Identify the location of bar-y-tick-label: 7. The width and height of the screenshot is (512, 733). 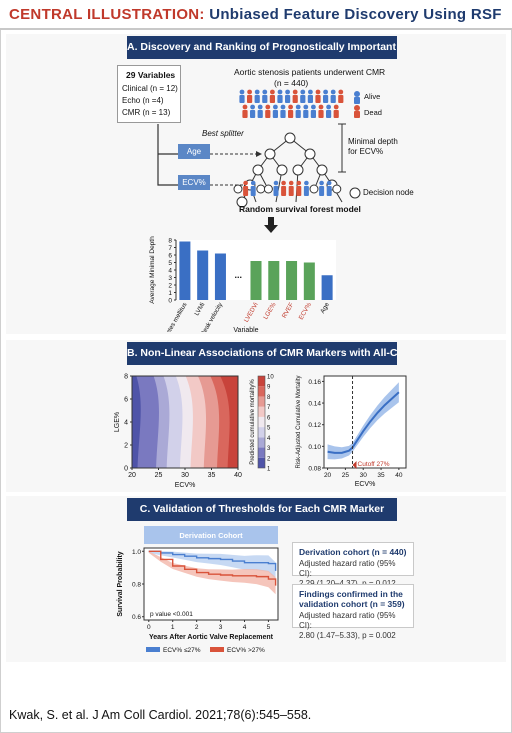
(170, 248).